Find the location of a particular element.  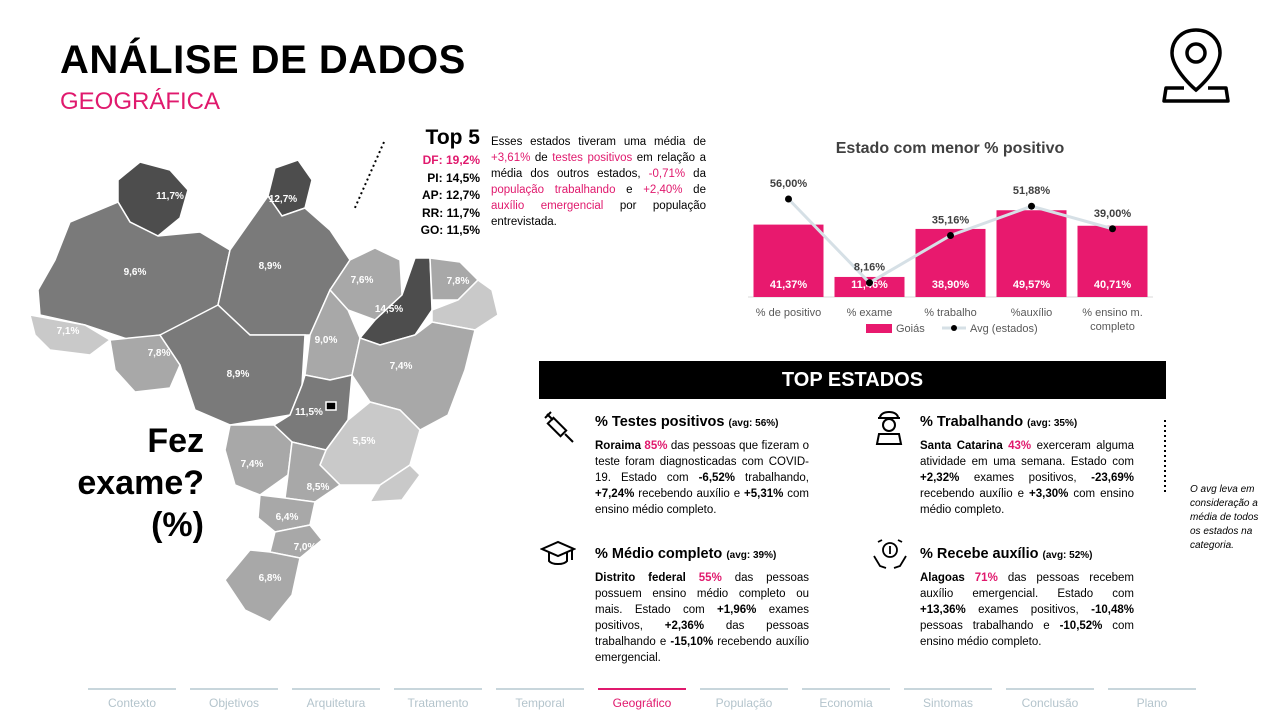

map-label-to: 9,0% is located at coordinates (326, 340).